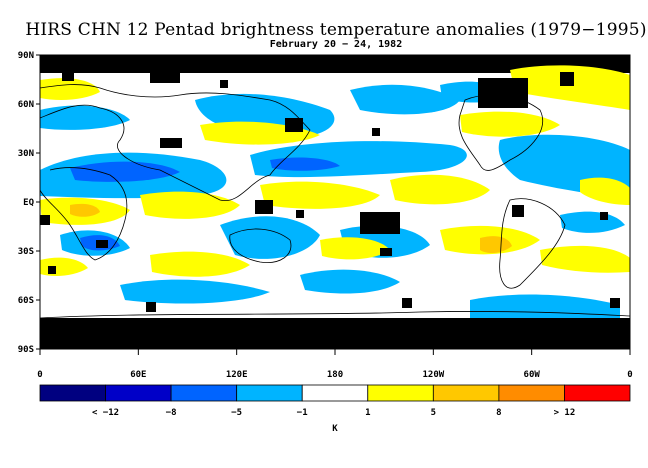 The image size is (648, 468). Describe the element at coordinates (26, 56) in the screenshot. I see `lat-tick-label: 90N` at that location.